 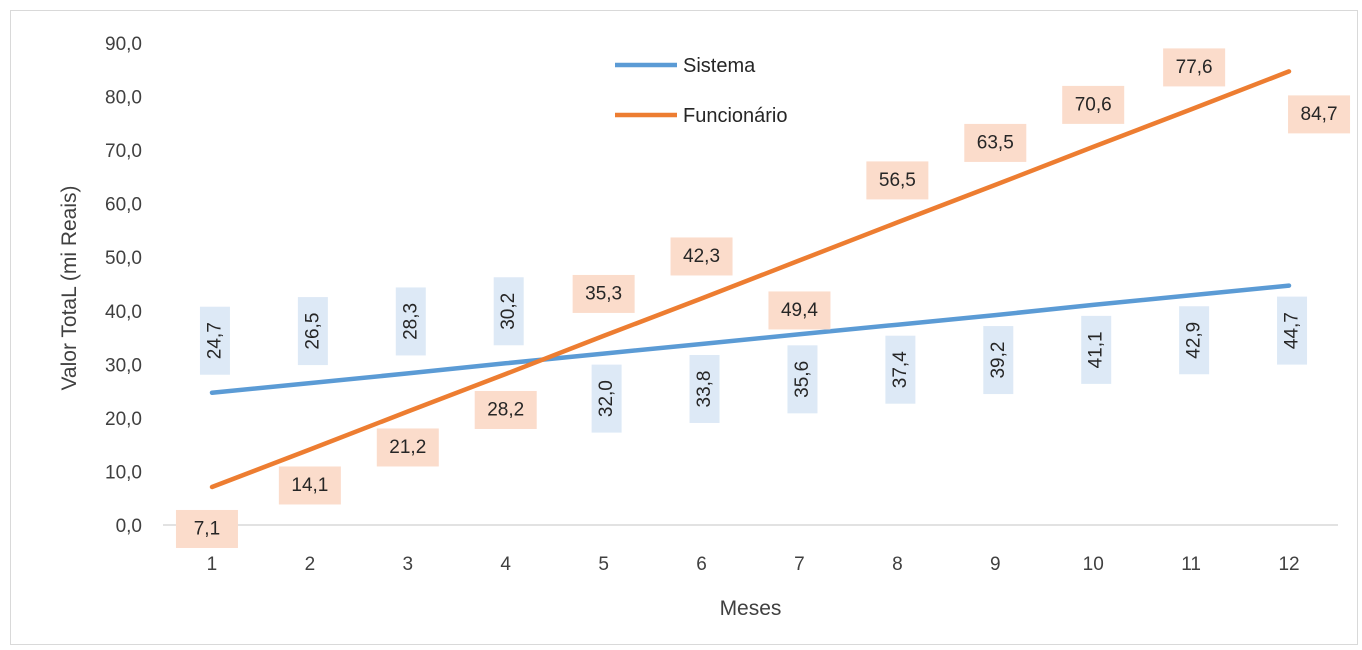 What do you see at coordinates (750, 339) in the screenshot?
I see `series-line-sistema` at bounding box center [750, 339].